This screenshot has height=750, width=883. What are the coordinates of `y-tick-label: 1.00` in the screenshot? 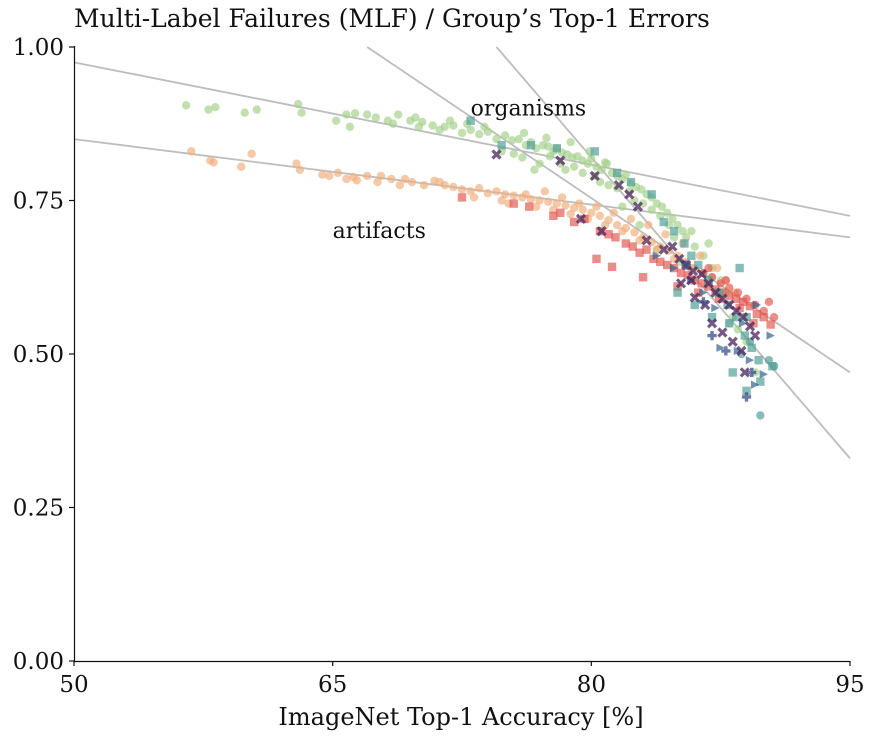 It's located at (38, 48).